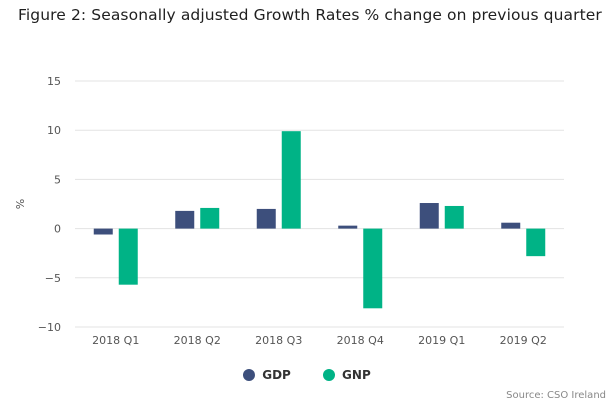  What do you see at coordinates (54, 130) in the screenshot?
I see `y-tick-label: 10` at bounding box center [54, 130].